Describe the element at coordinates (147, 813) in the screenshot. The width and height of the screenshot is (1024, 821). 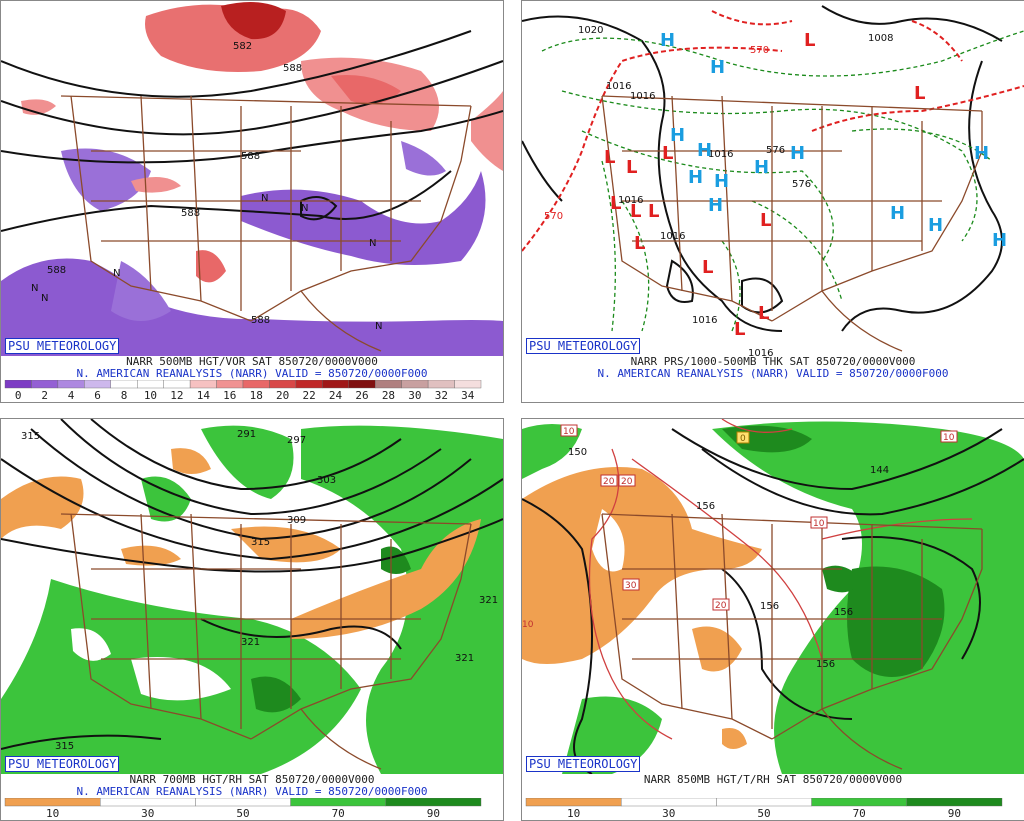
I see `colorbar-tick-label: 30` at that location.